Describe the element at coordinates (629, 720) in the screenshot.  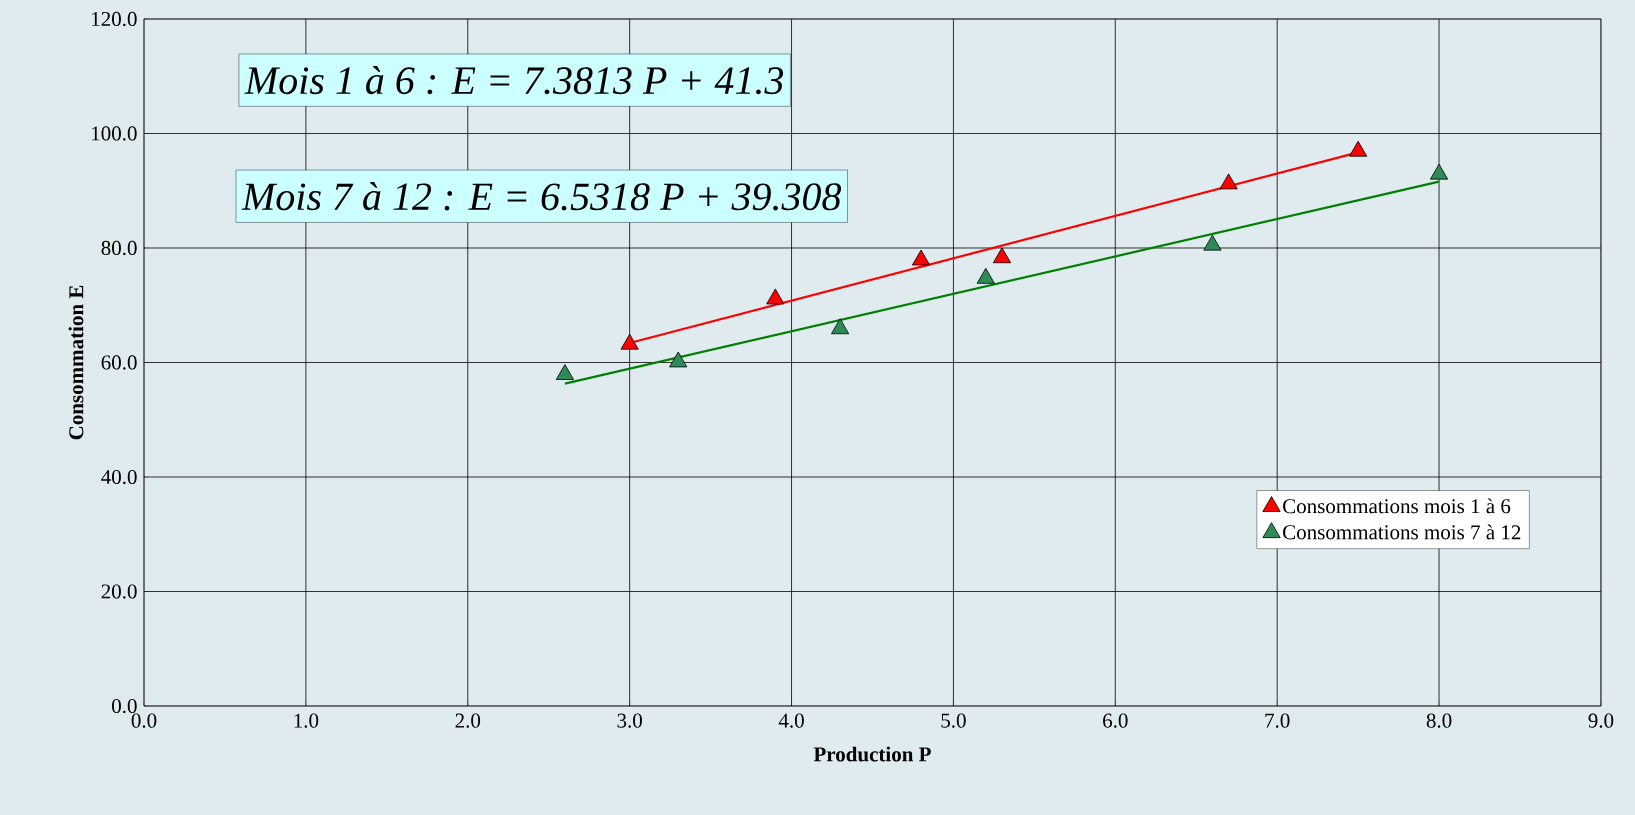
I see `x-tick-label: 3.0` at that location.